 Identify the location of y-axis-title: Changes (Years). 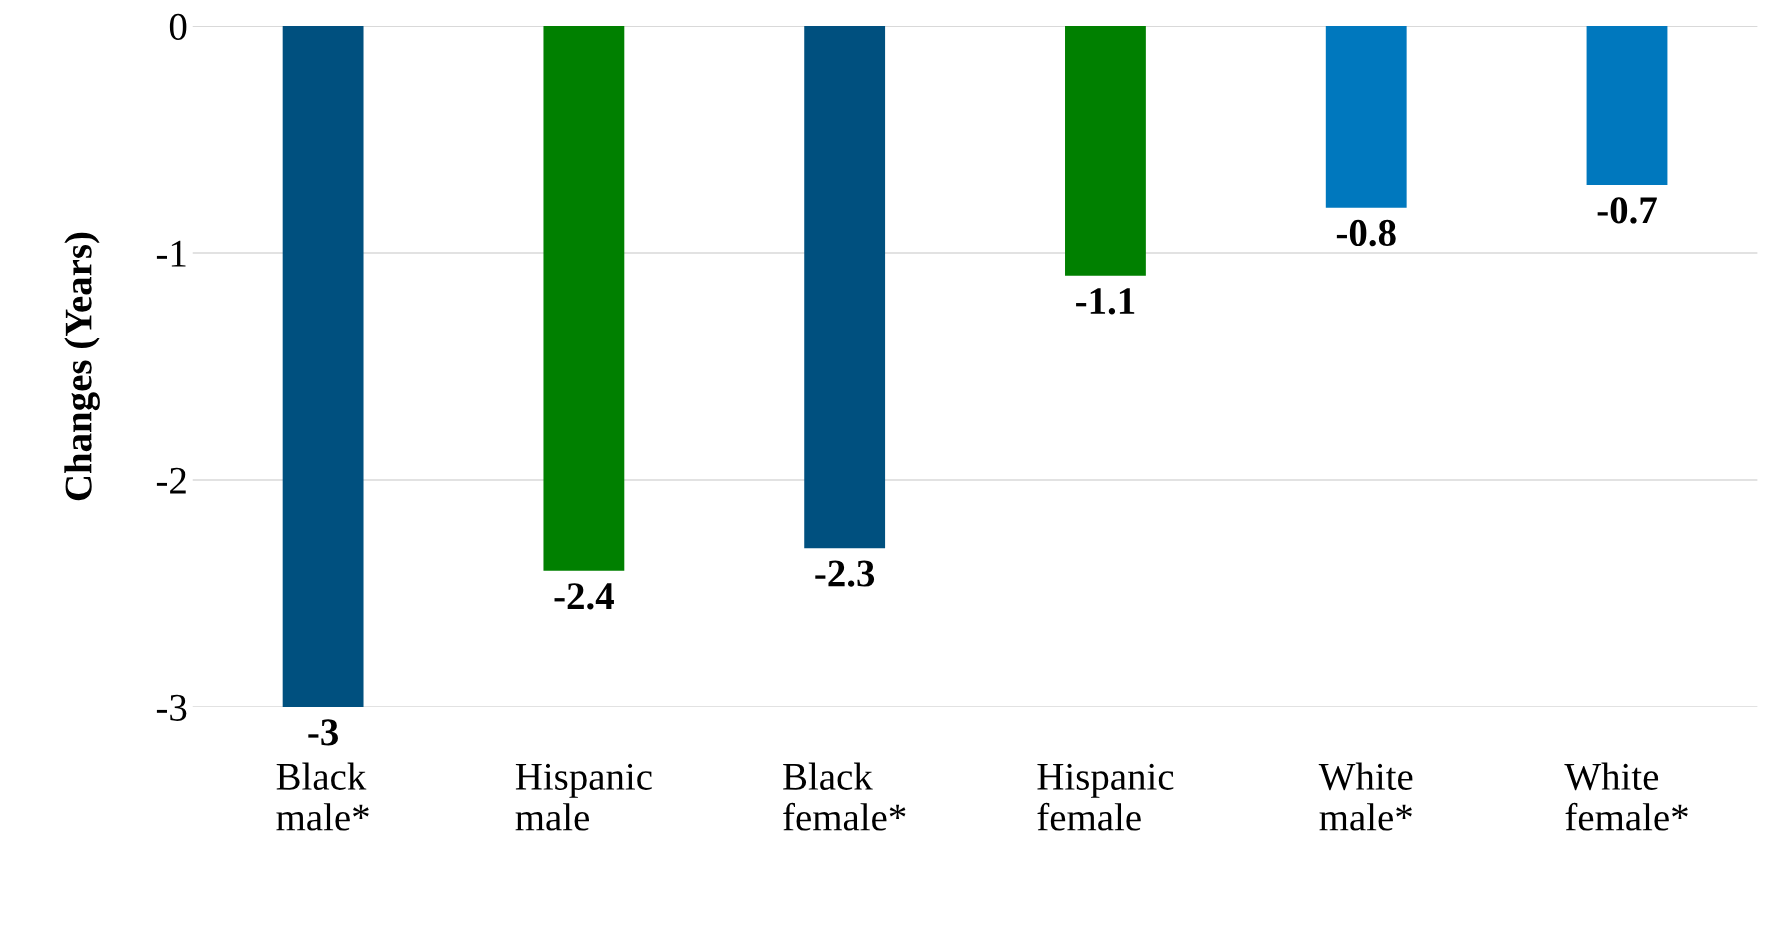
(82, 366).